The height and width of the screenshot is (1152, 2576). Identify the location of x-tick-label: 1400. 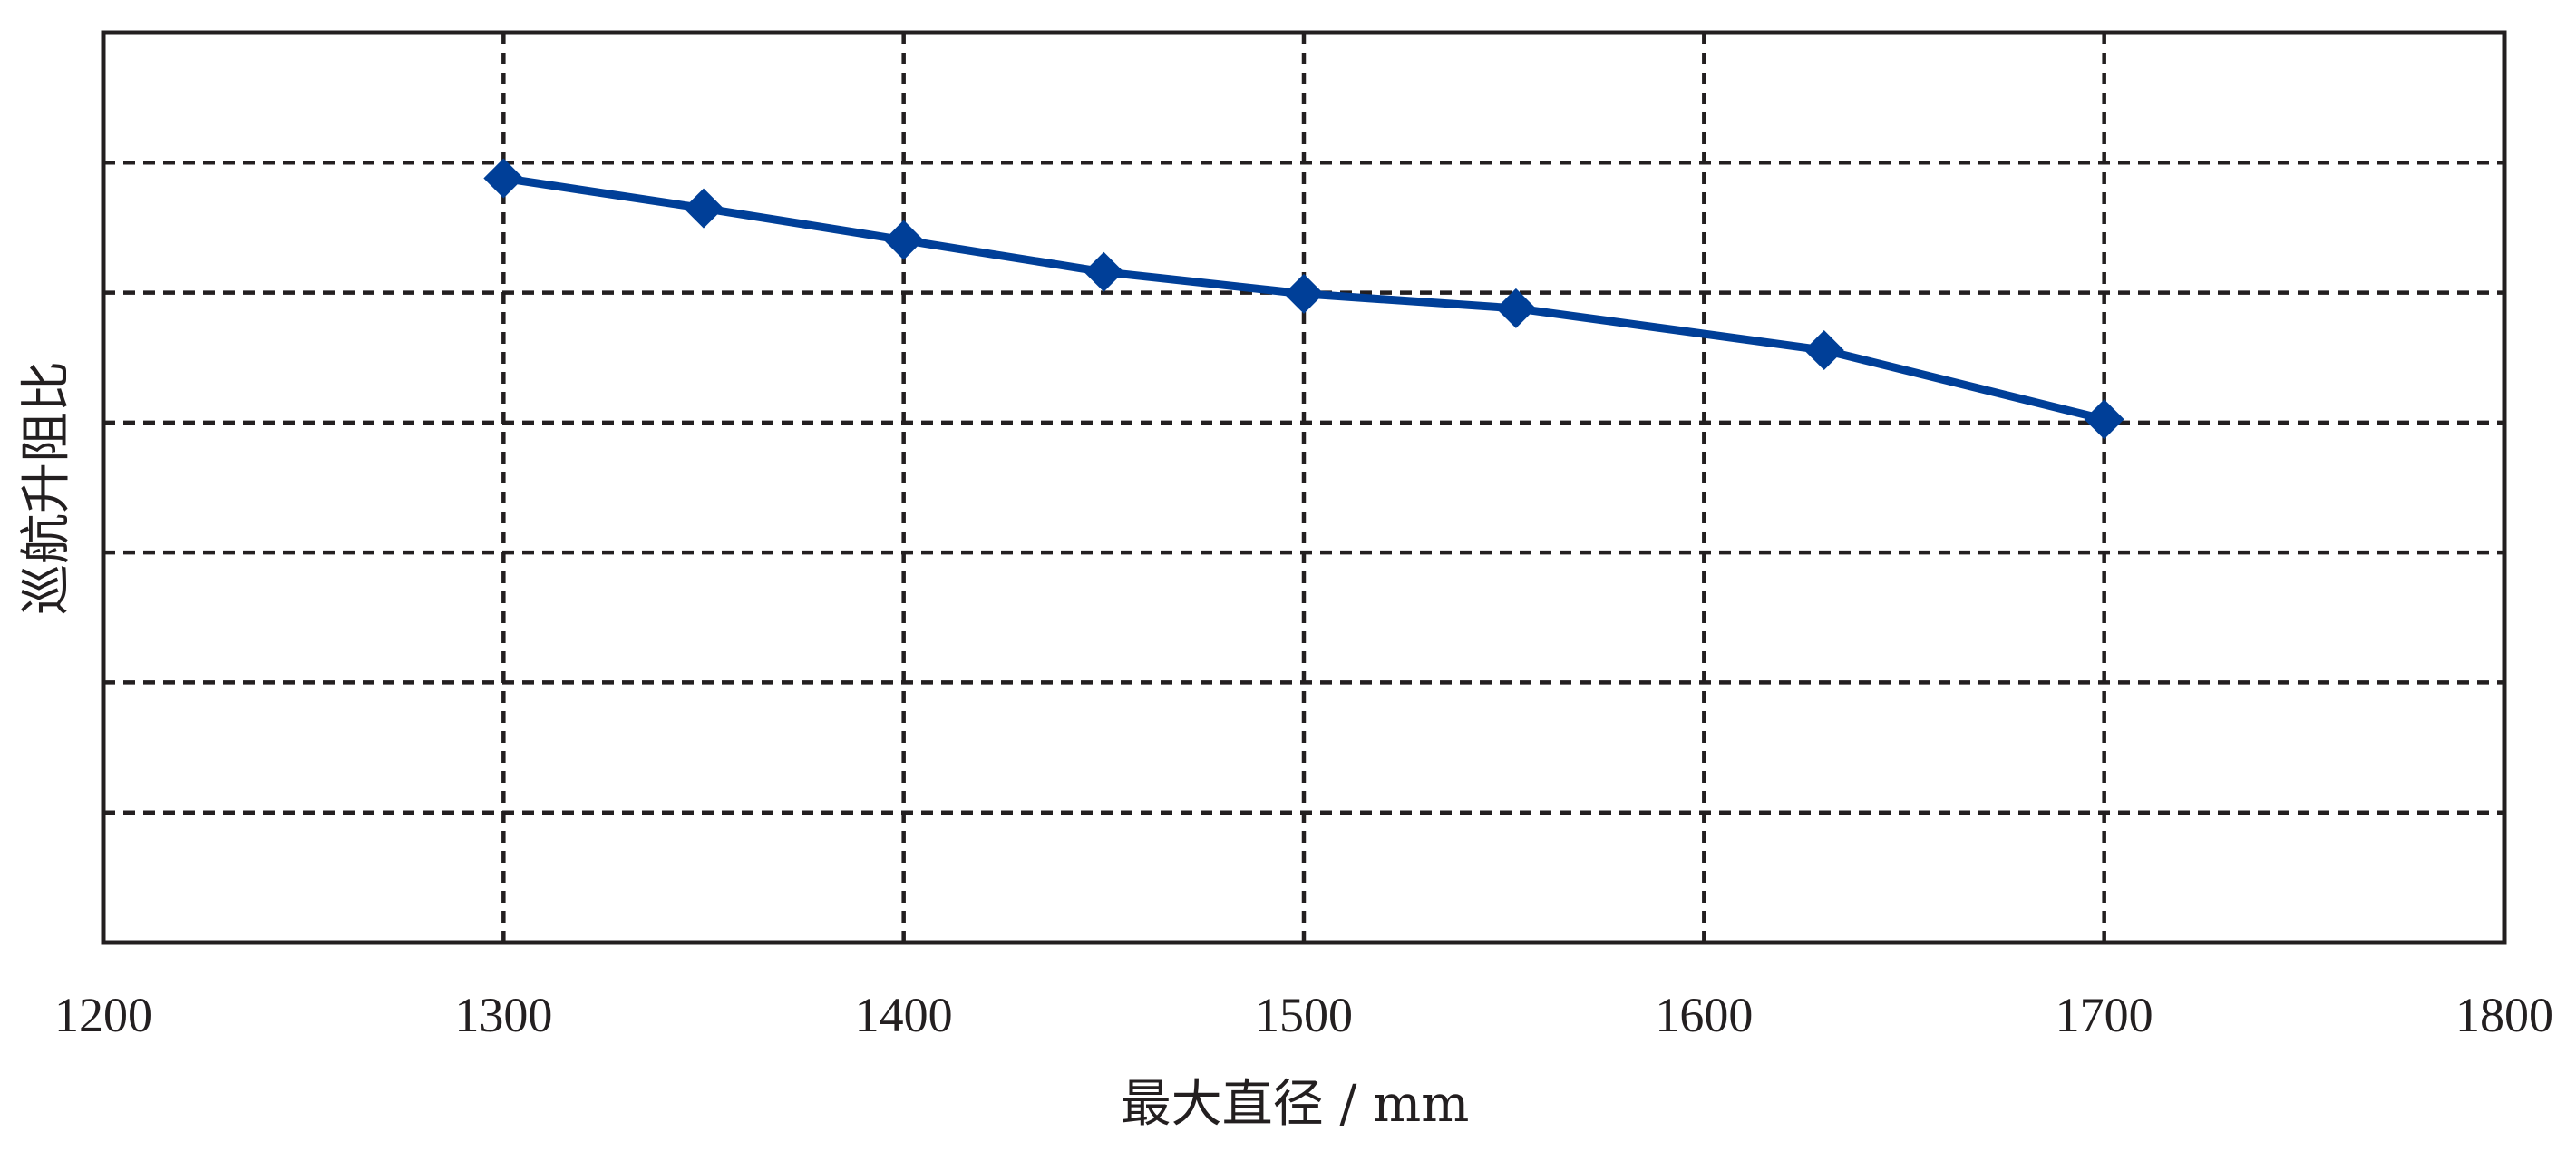
(904, 1015).